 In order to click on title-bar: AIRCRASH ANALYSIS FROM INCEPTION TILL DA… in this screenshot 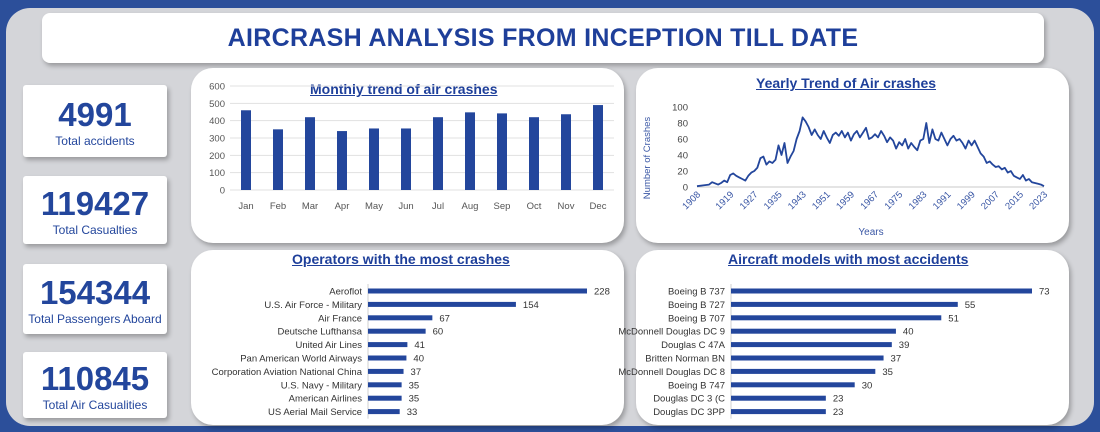, I will do `click(543, 38)`.